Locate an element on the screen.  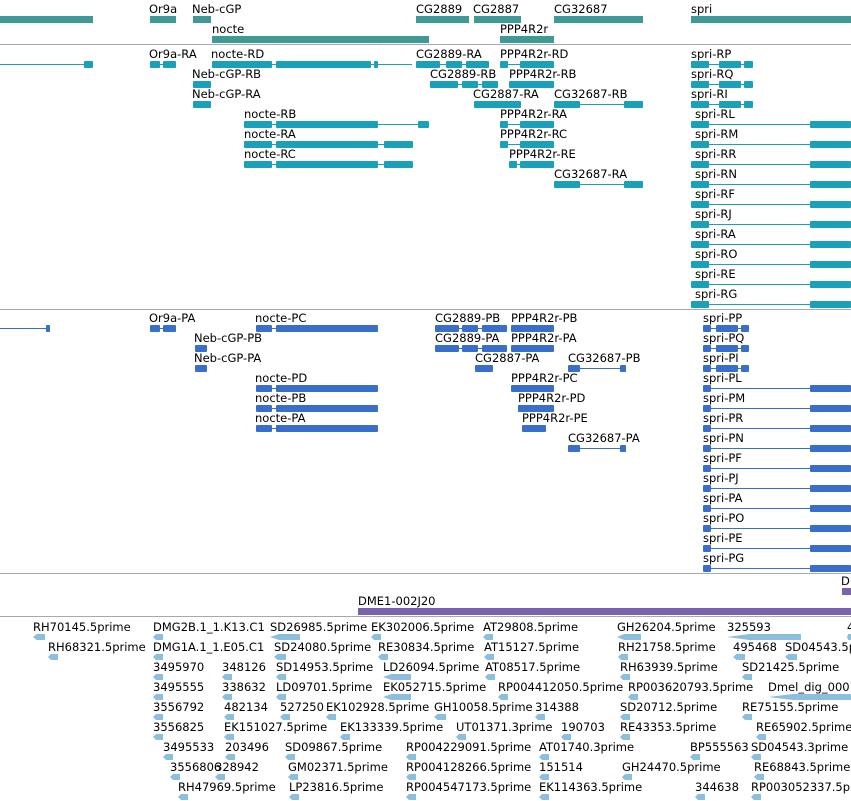
est-label: SD04543.5prime is located at coordinates (818, 647).